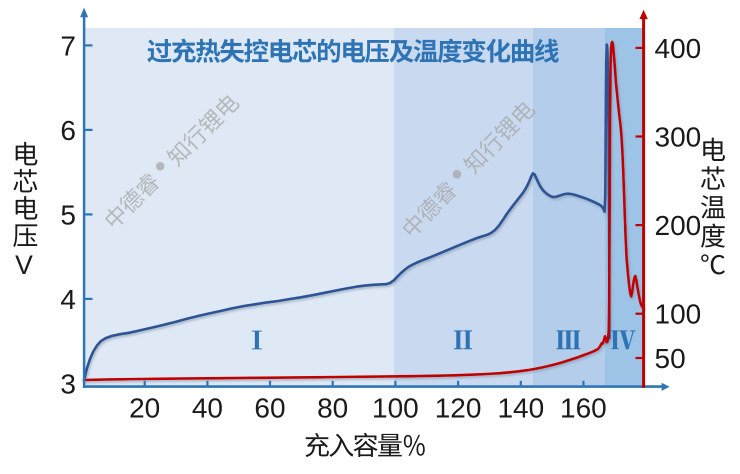  What do you see at coordinates (678, 225) in the screenshot?
I see `svg-text: 200` at bounding box center [678, 225].